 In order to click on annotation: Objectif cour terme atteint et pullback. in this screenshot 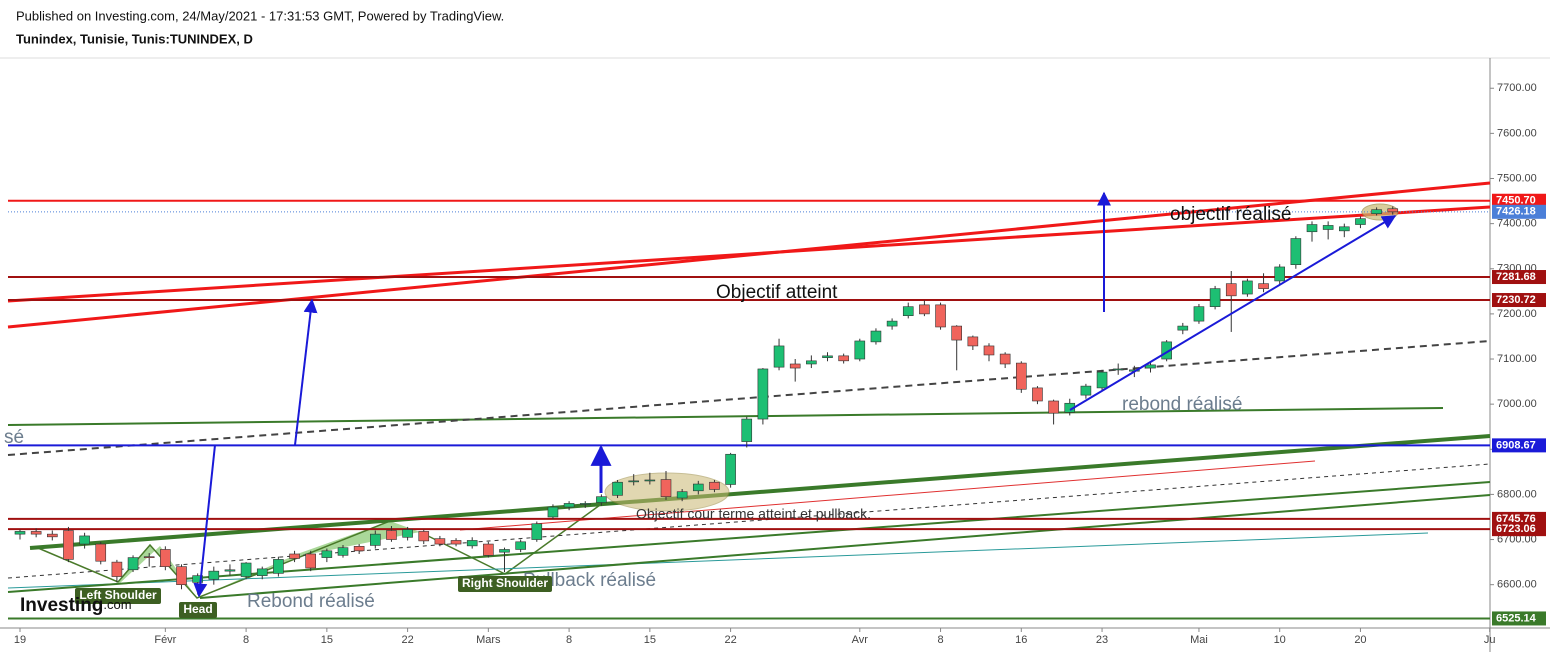, I will do `click(753, 514)`.